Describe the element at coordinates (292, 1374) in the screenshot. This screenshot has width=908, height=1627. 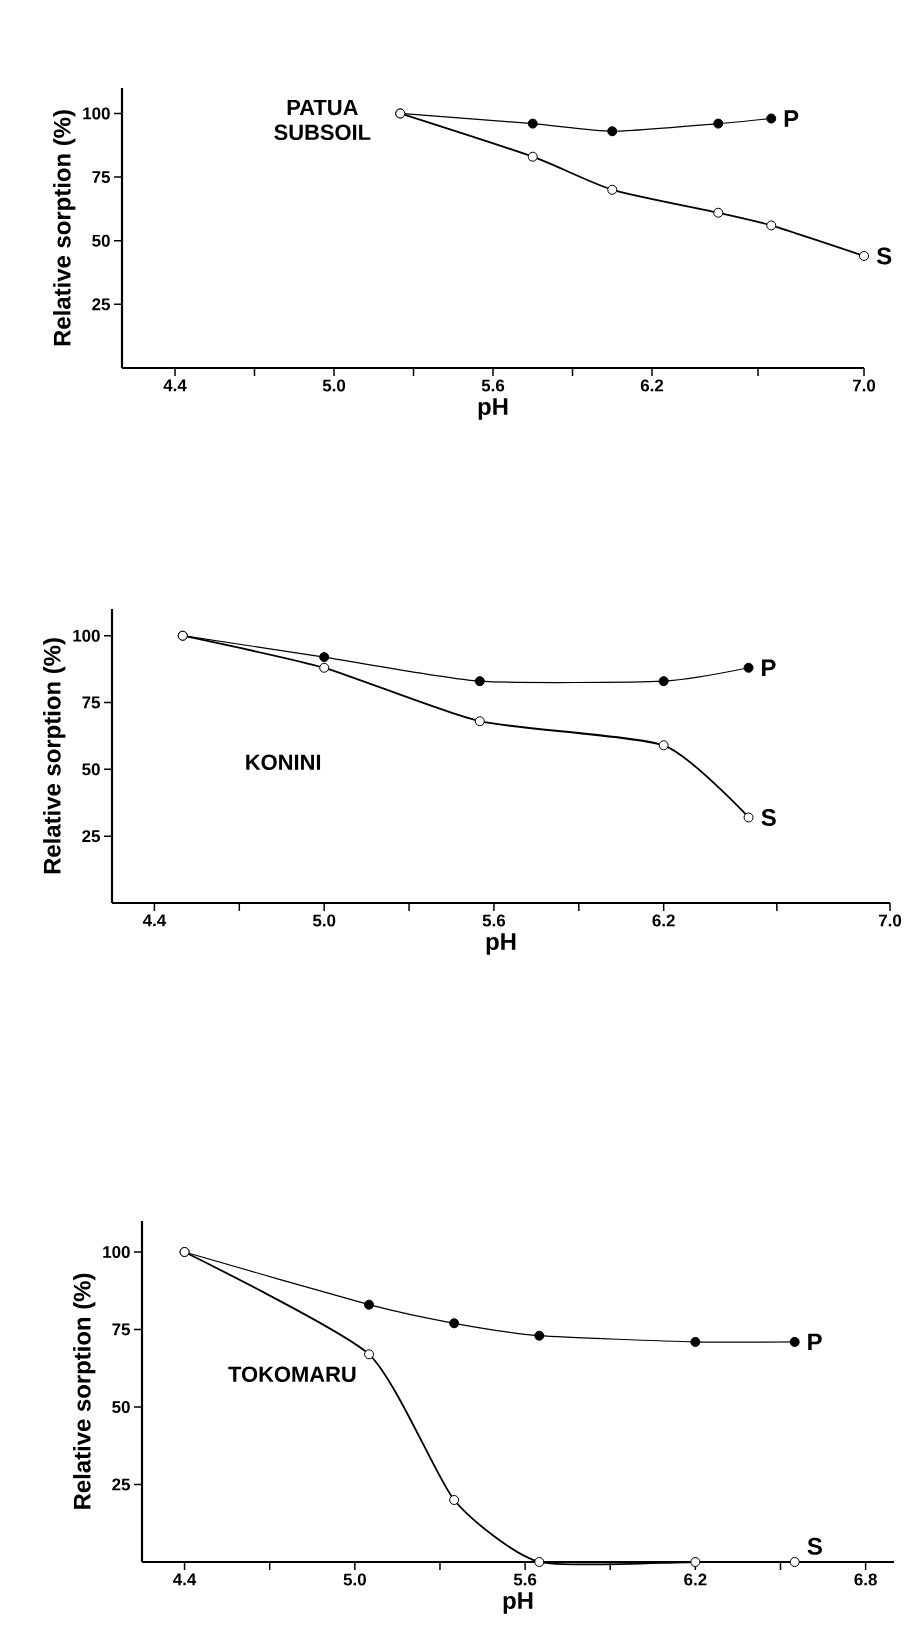
I see `text: TOKOMARU` at that location.